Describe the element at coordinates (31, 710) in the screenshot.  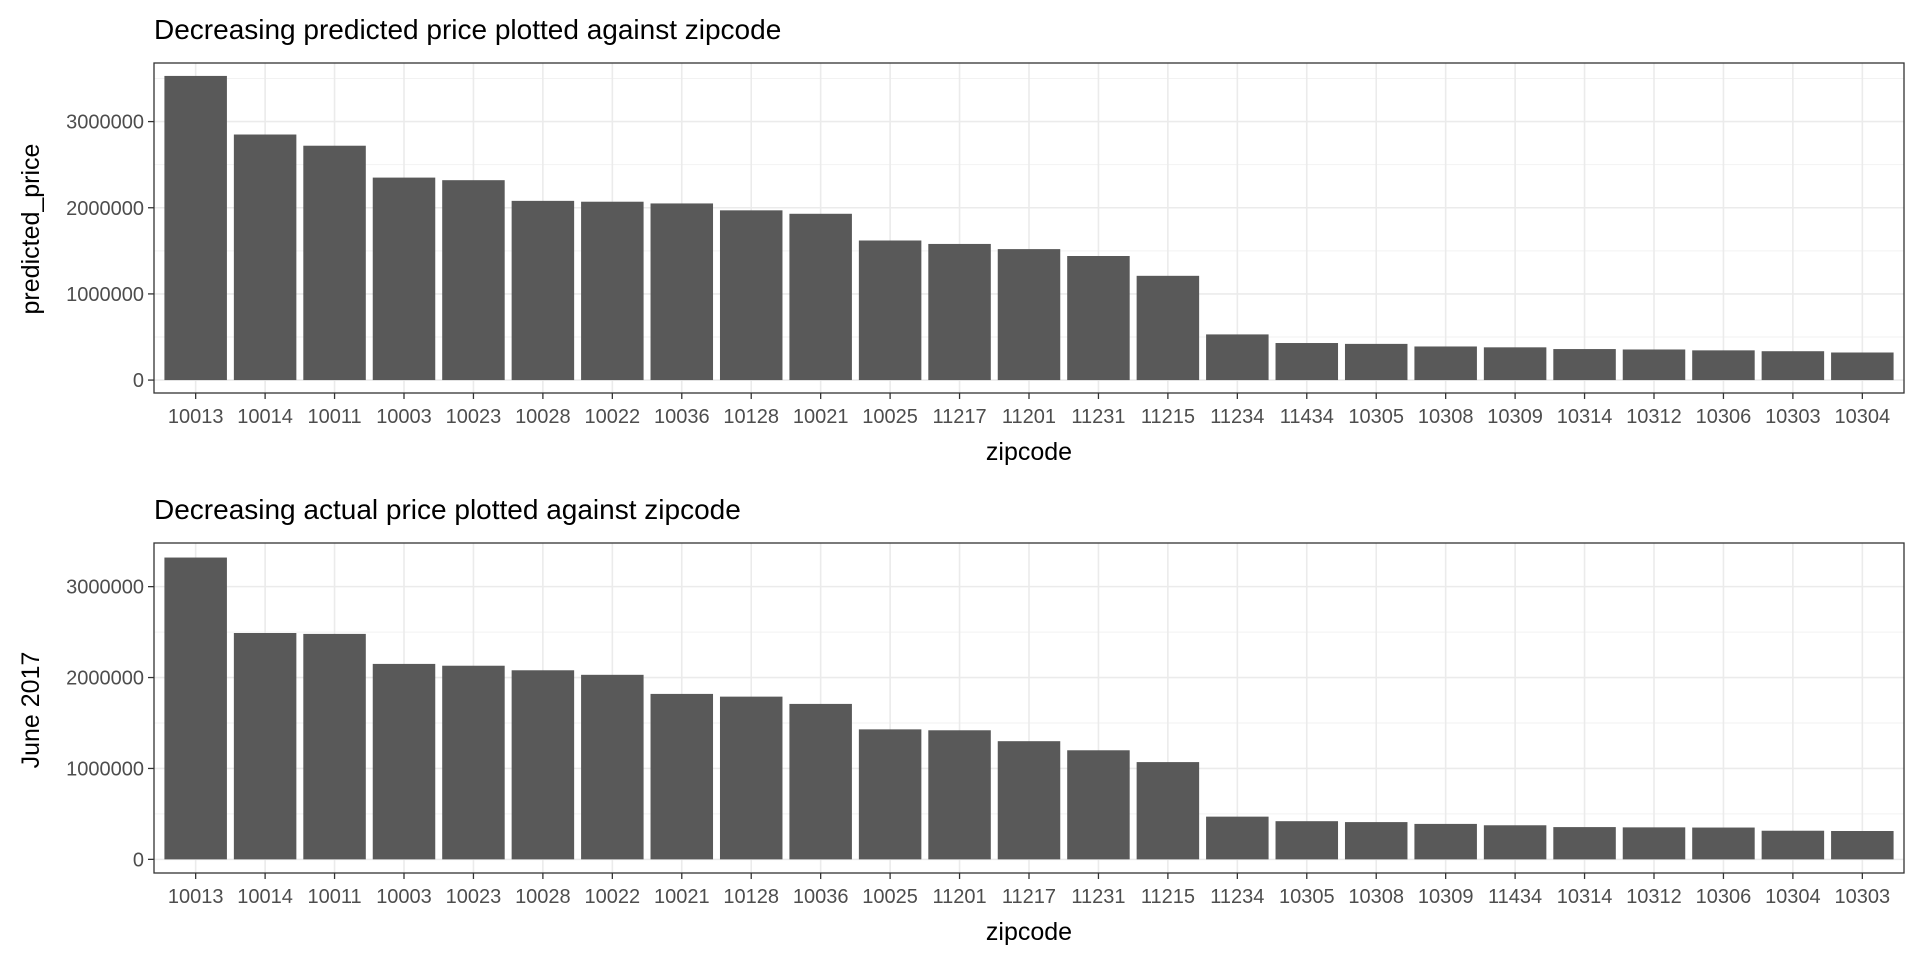
I see `chart-2-y-axis-title: June 2017` at that location.